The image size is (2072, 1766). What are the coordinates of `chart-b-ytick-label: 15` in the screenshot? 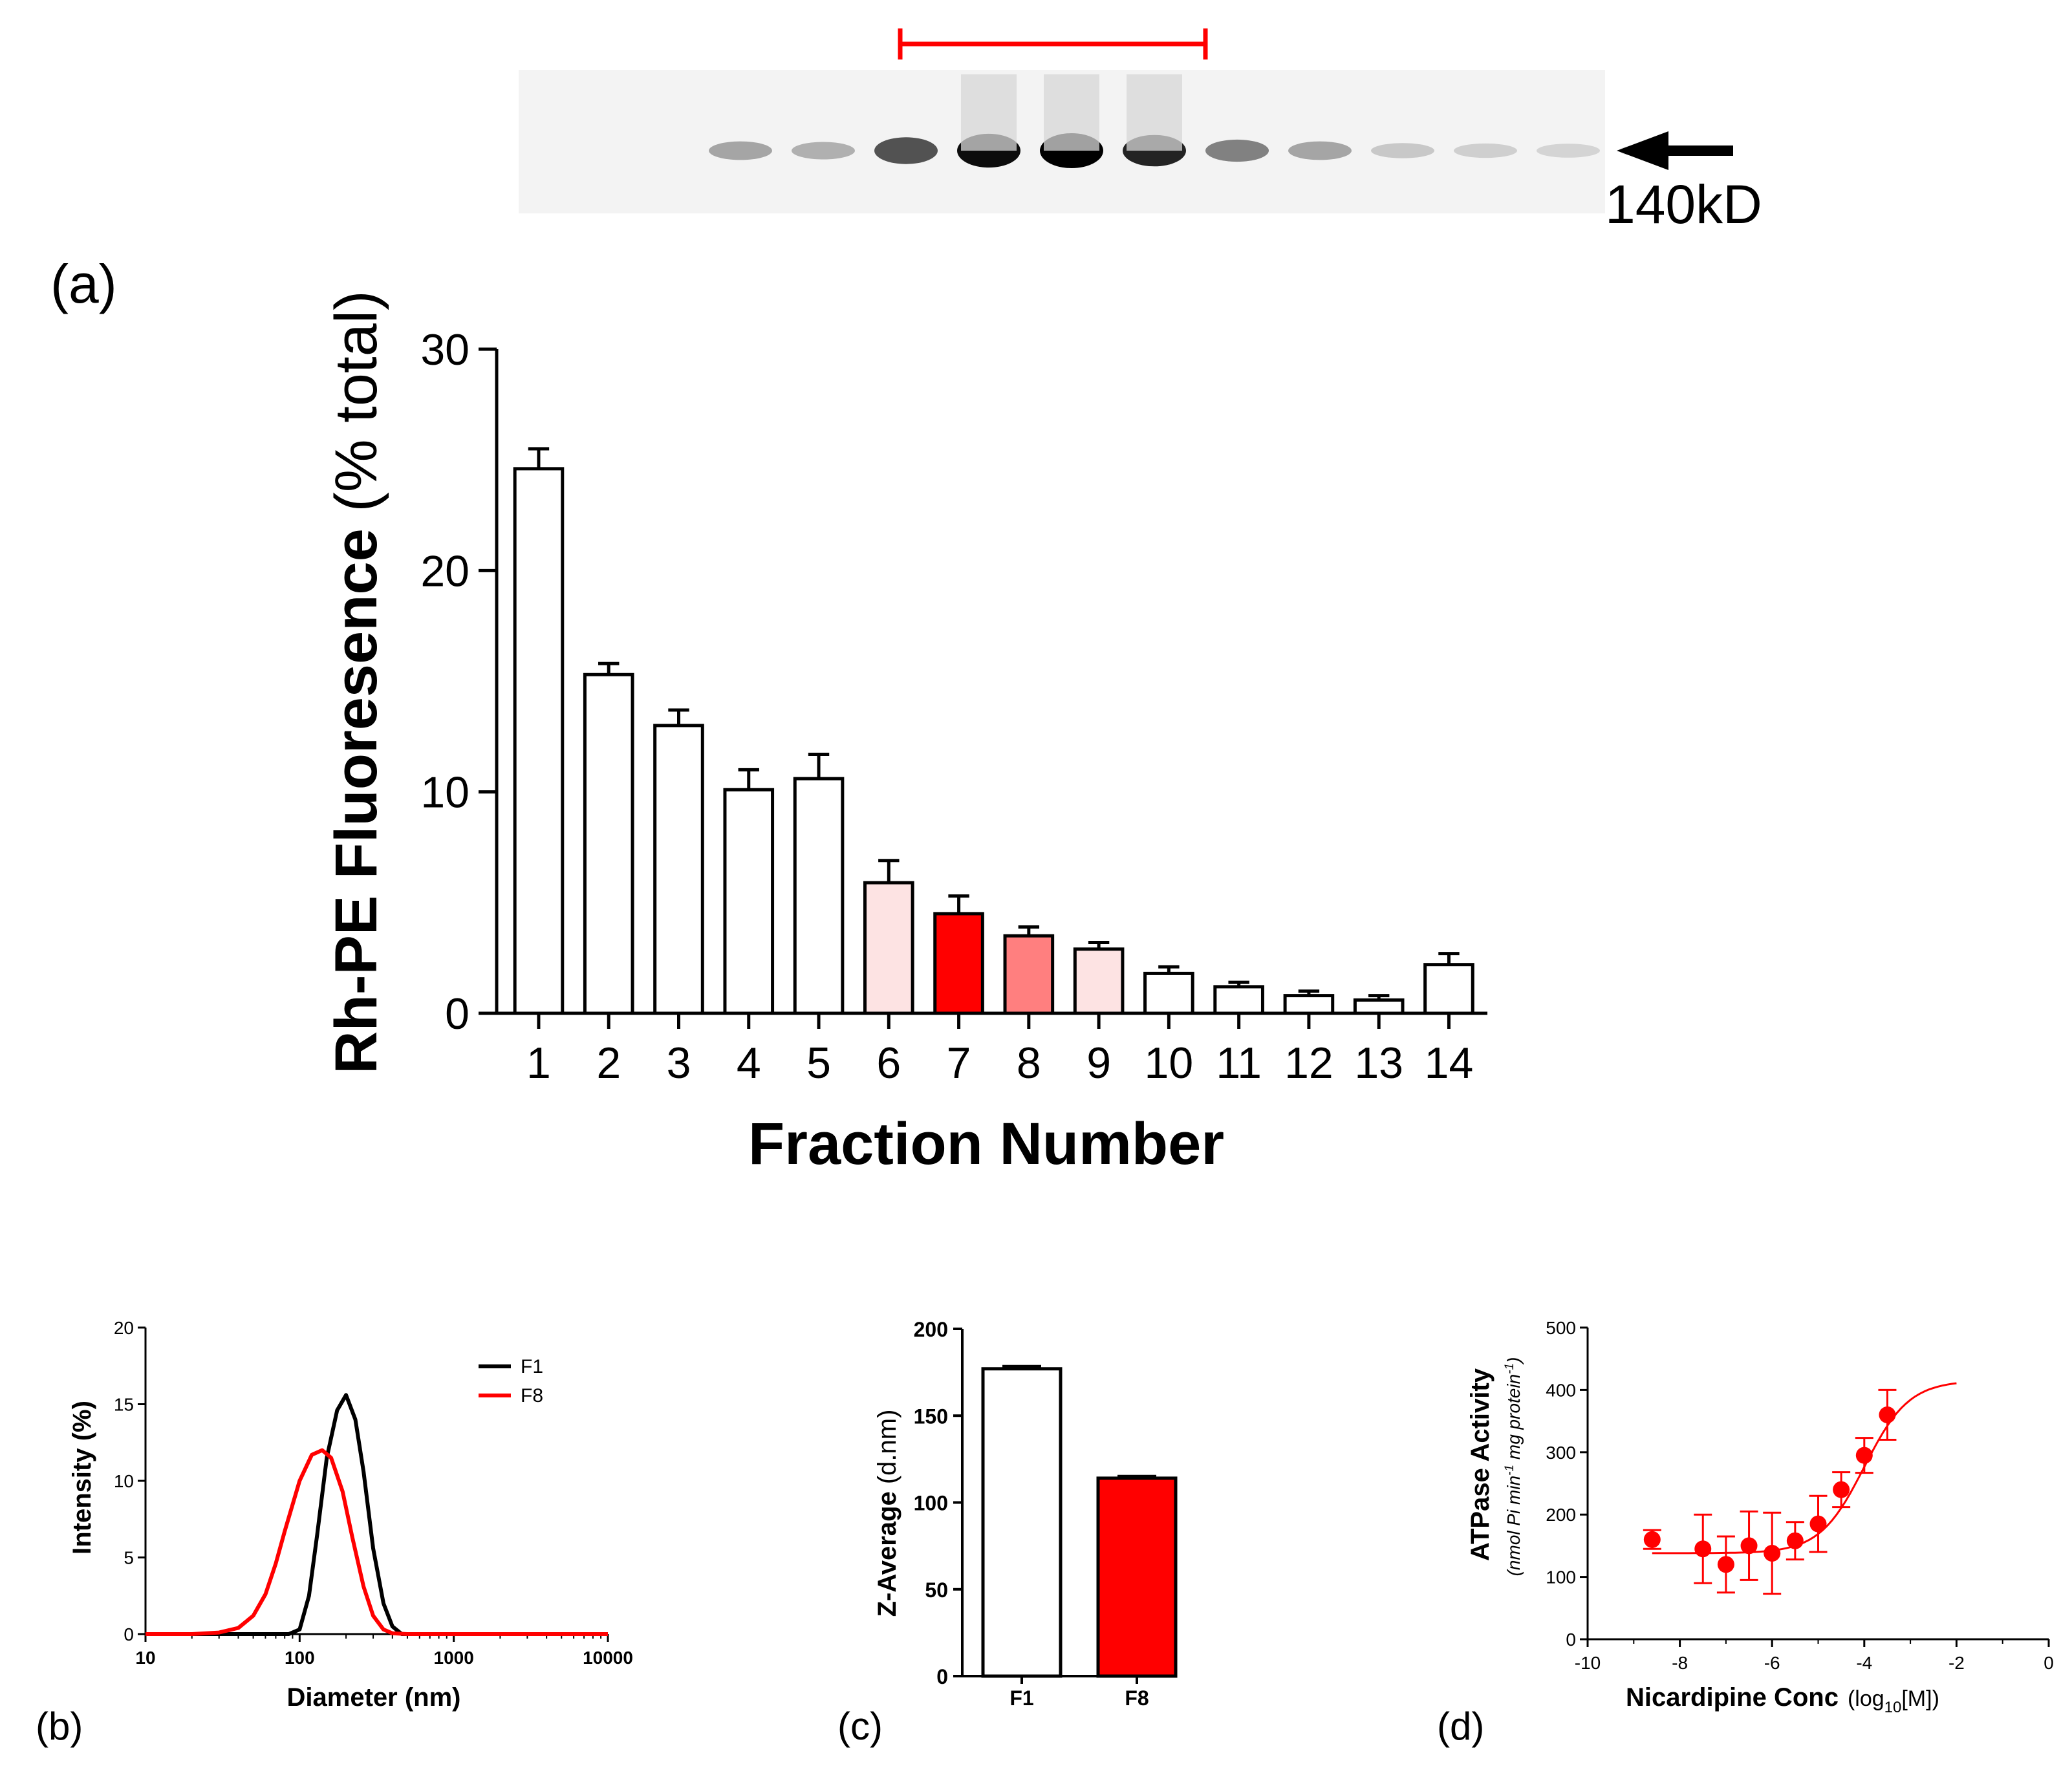 It's located at (124, 1405).